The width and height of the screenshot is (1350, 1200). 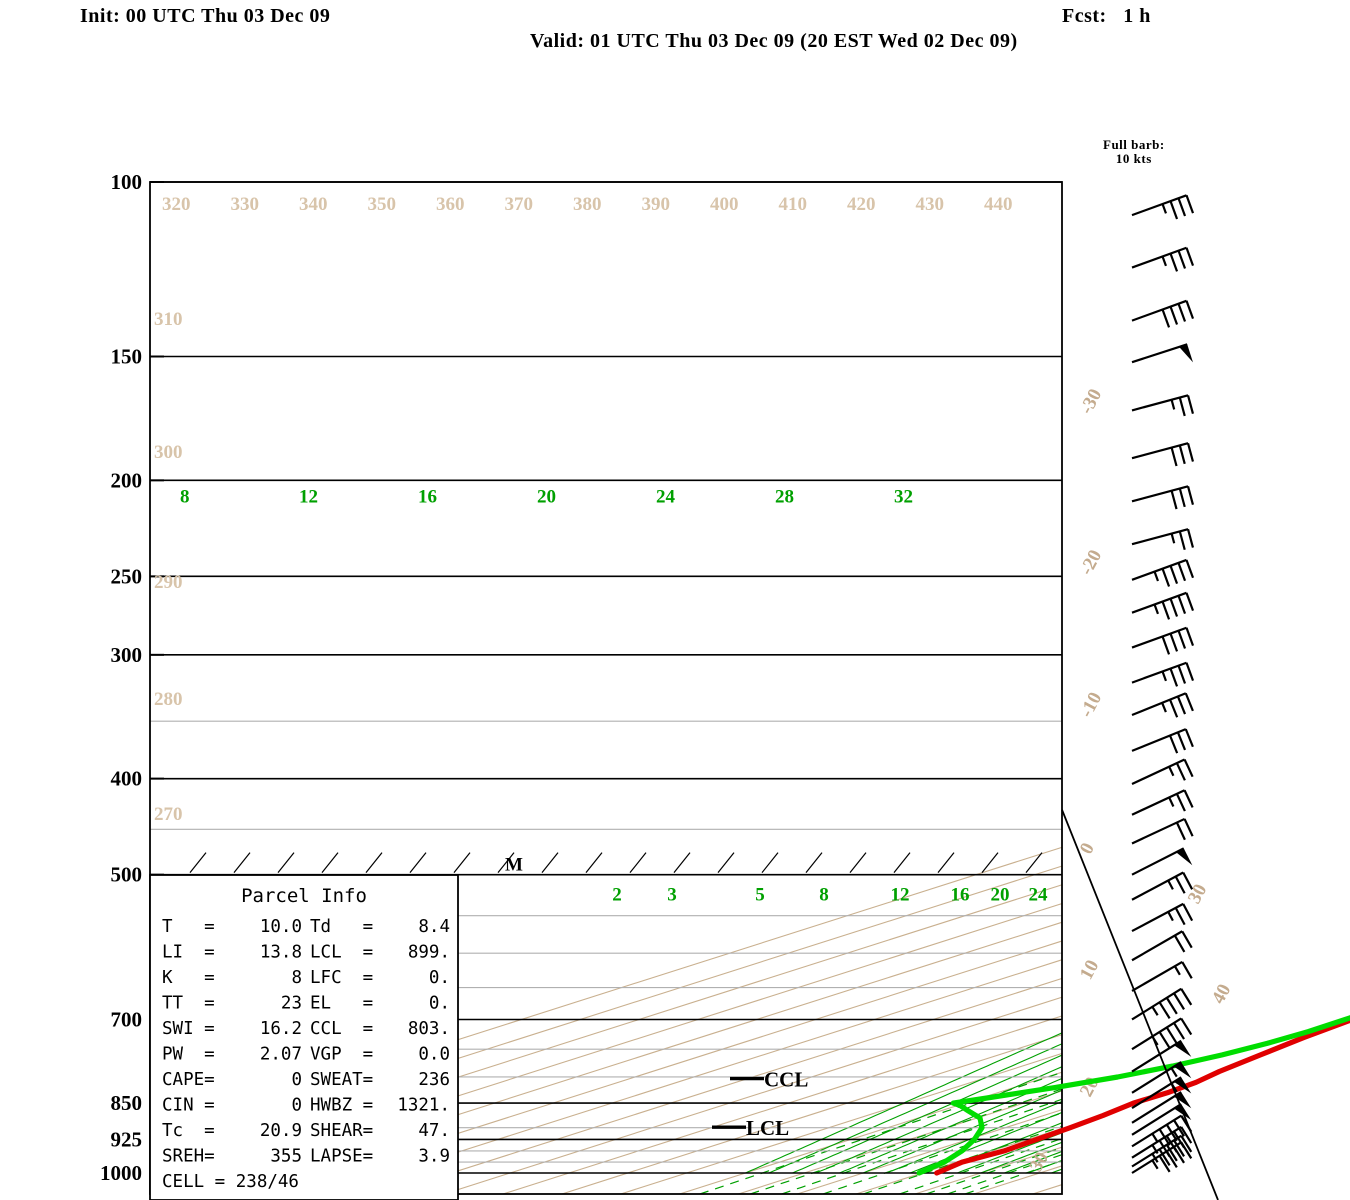 I want to click on parcel-field-label: SWI =, so click(x=188, y=1029).